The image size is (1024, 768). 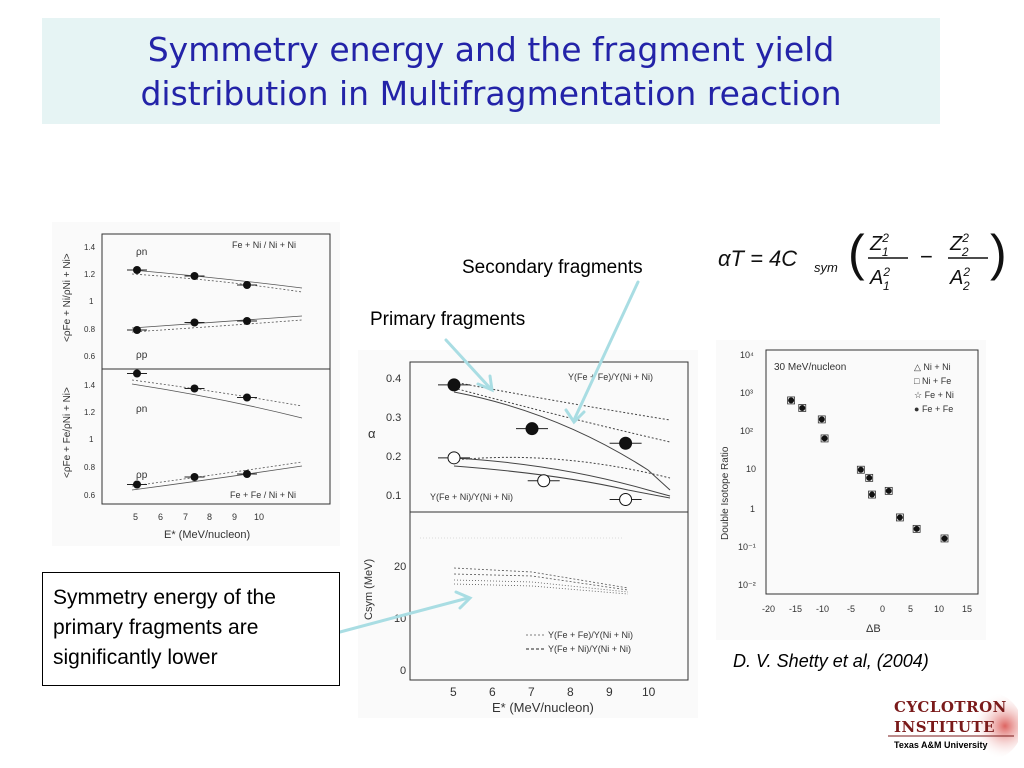 What do you see at coordinates (941, 745) in the screenshot?
I see `logo-line-3: Texas A&M University` at bounding box center [941, 745].